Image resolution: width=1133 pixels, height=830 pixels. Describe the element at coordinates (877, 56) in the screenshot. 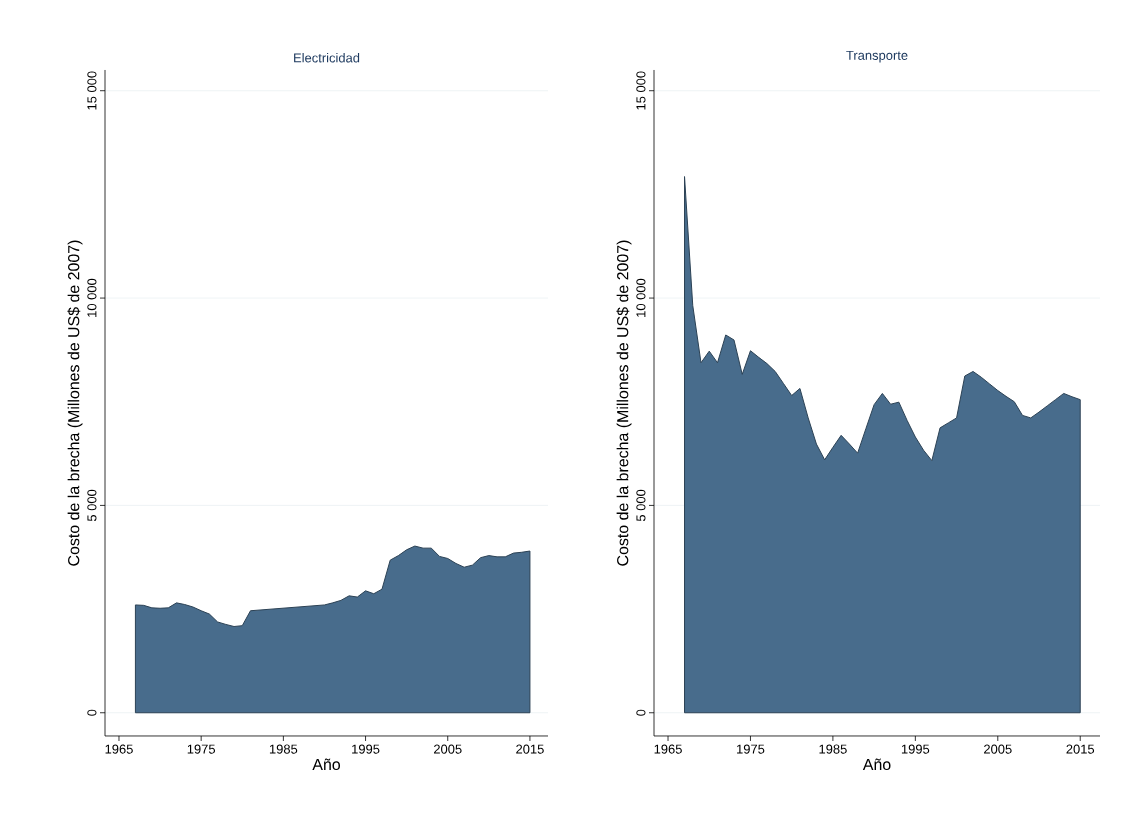

I see `chart-title: Transporte` at that location.